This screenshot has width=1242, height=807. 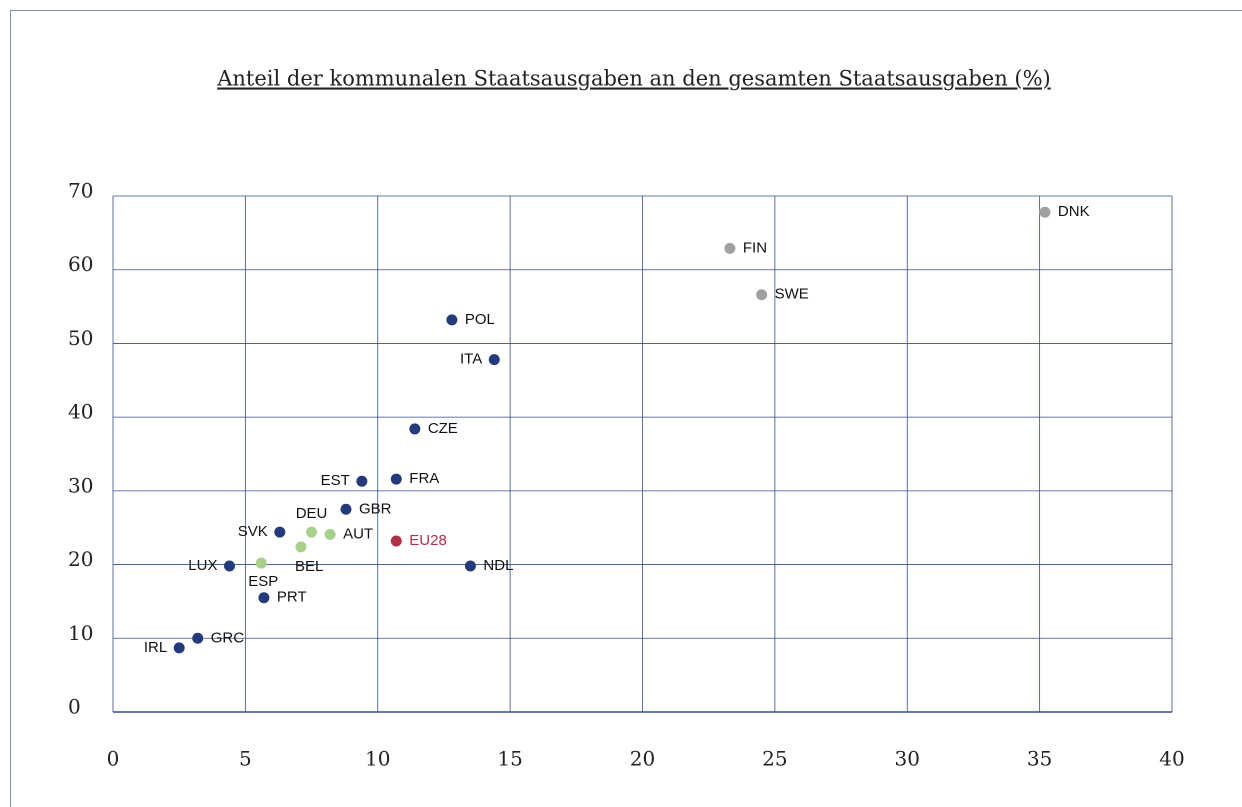 I want to click on x-tick-label: 5, so click(x=245, y=759).